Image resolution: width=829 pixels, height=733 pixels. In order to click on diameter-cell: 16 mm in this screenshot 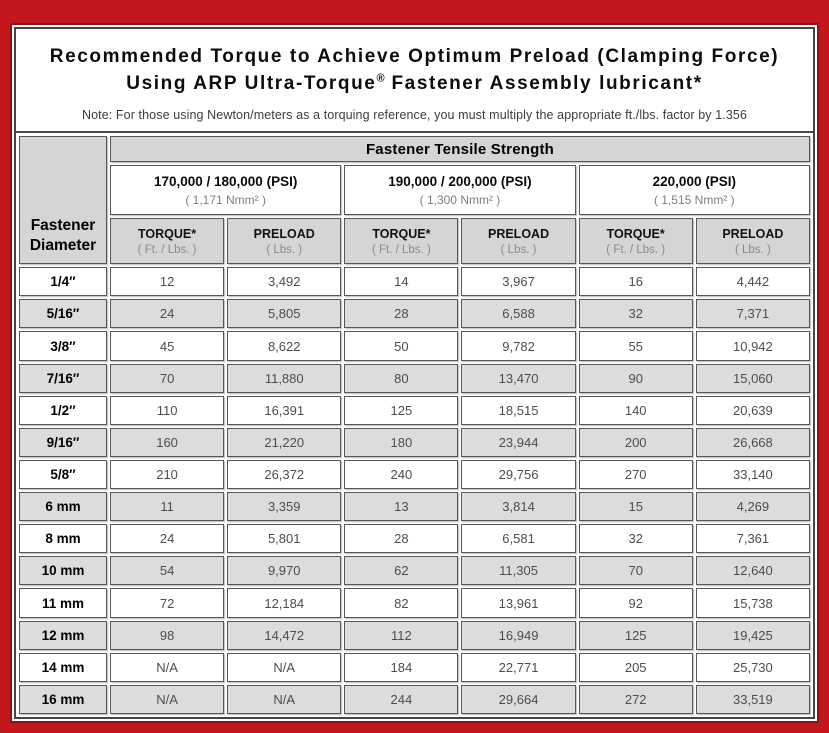, I will do `click(63, 699)`.